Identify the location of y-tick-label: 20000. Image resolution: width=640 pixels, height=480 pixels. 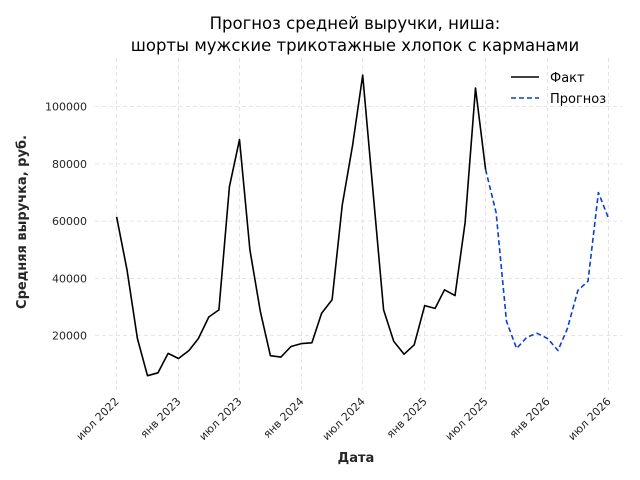
(69, 336).